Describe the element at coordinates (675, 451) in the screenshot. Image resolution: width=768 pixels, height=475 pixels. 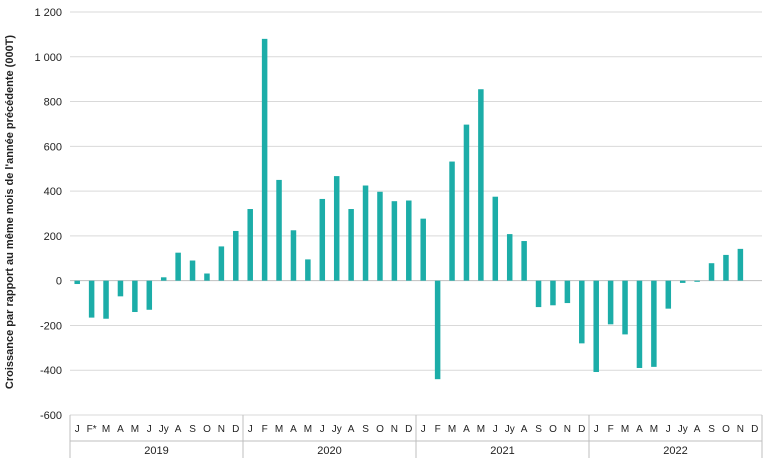
I see `x-year-label: 2022` at that location.